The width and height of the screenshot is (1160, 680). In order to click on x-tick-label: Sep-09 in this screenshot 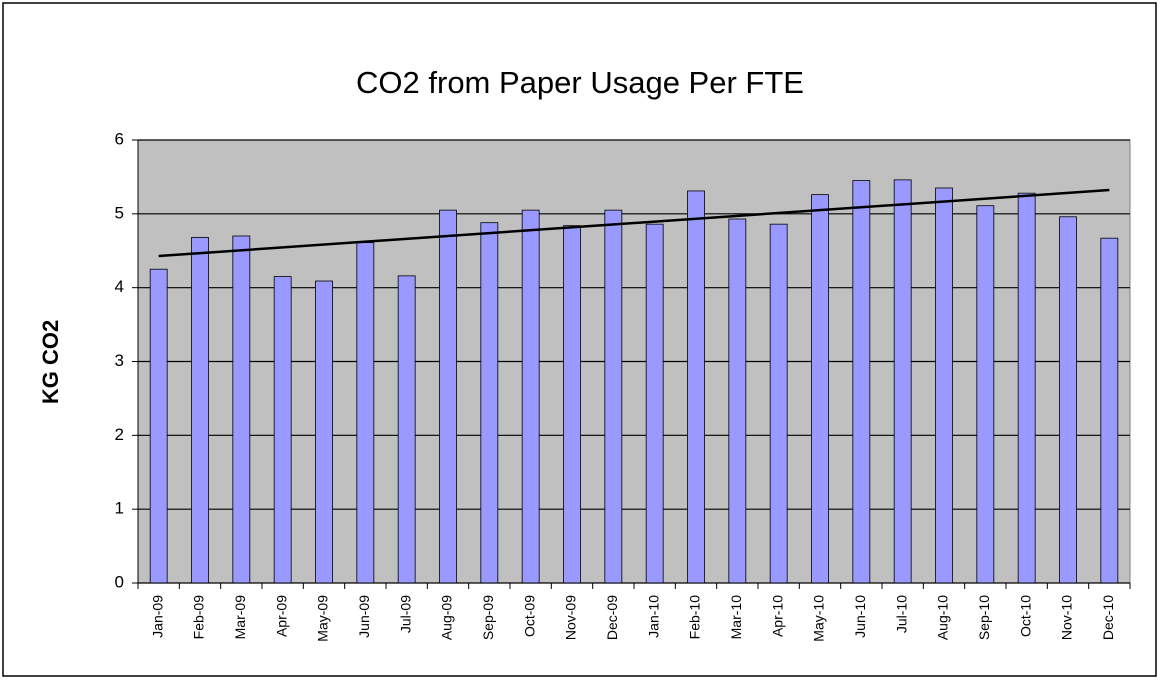, I will do `click(488, 617)`.